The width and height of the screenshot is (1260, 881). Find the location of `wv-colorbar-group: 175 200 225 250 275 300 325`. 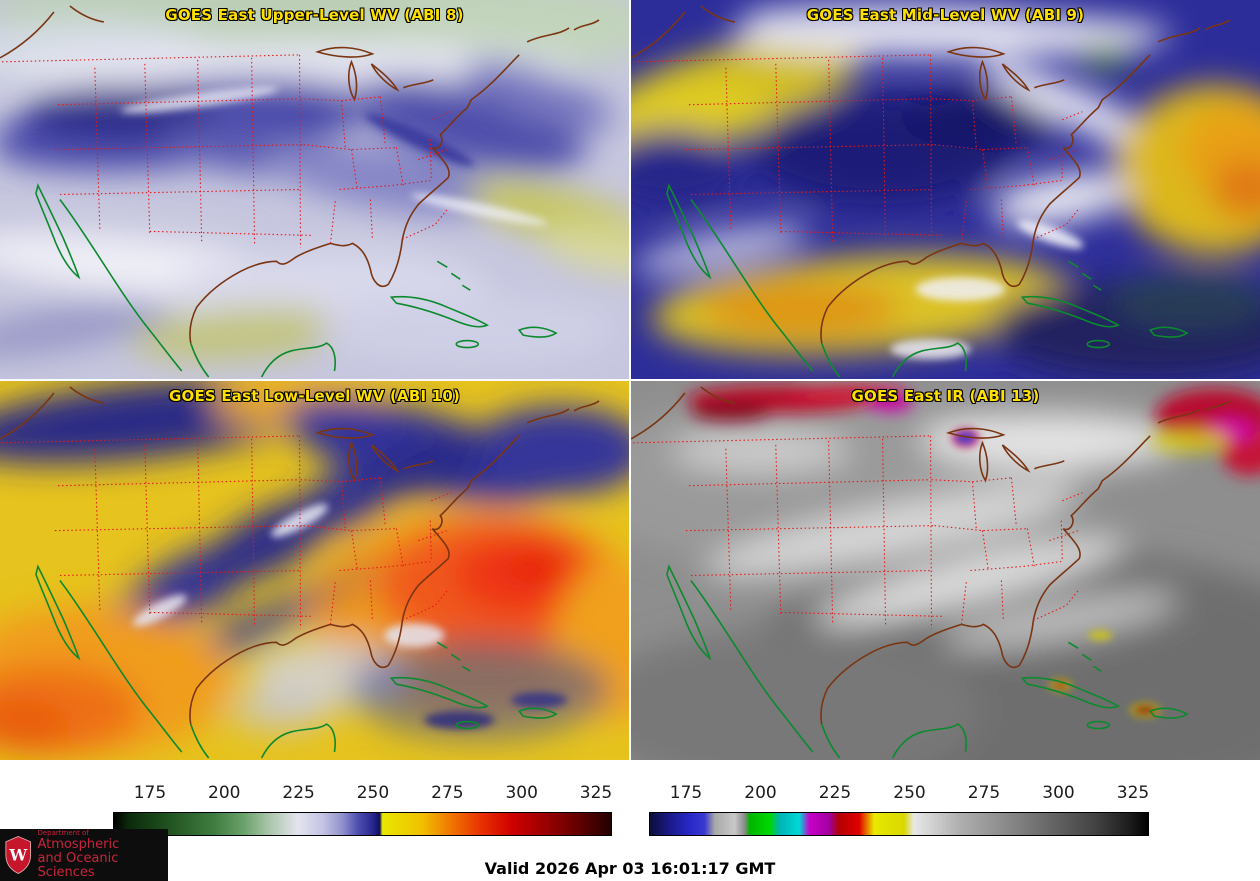

wv-colorbar-group: 175 200 225 250 275 300 325 is located at coordinates (362, 809).